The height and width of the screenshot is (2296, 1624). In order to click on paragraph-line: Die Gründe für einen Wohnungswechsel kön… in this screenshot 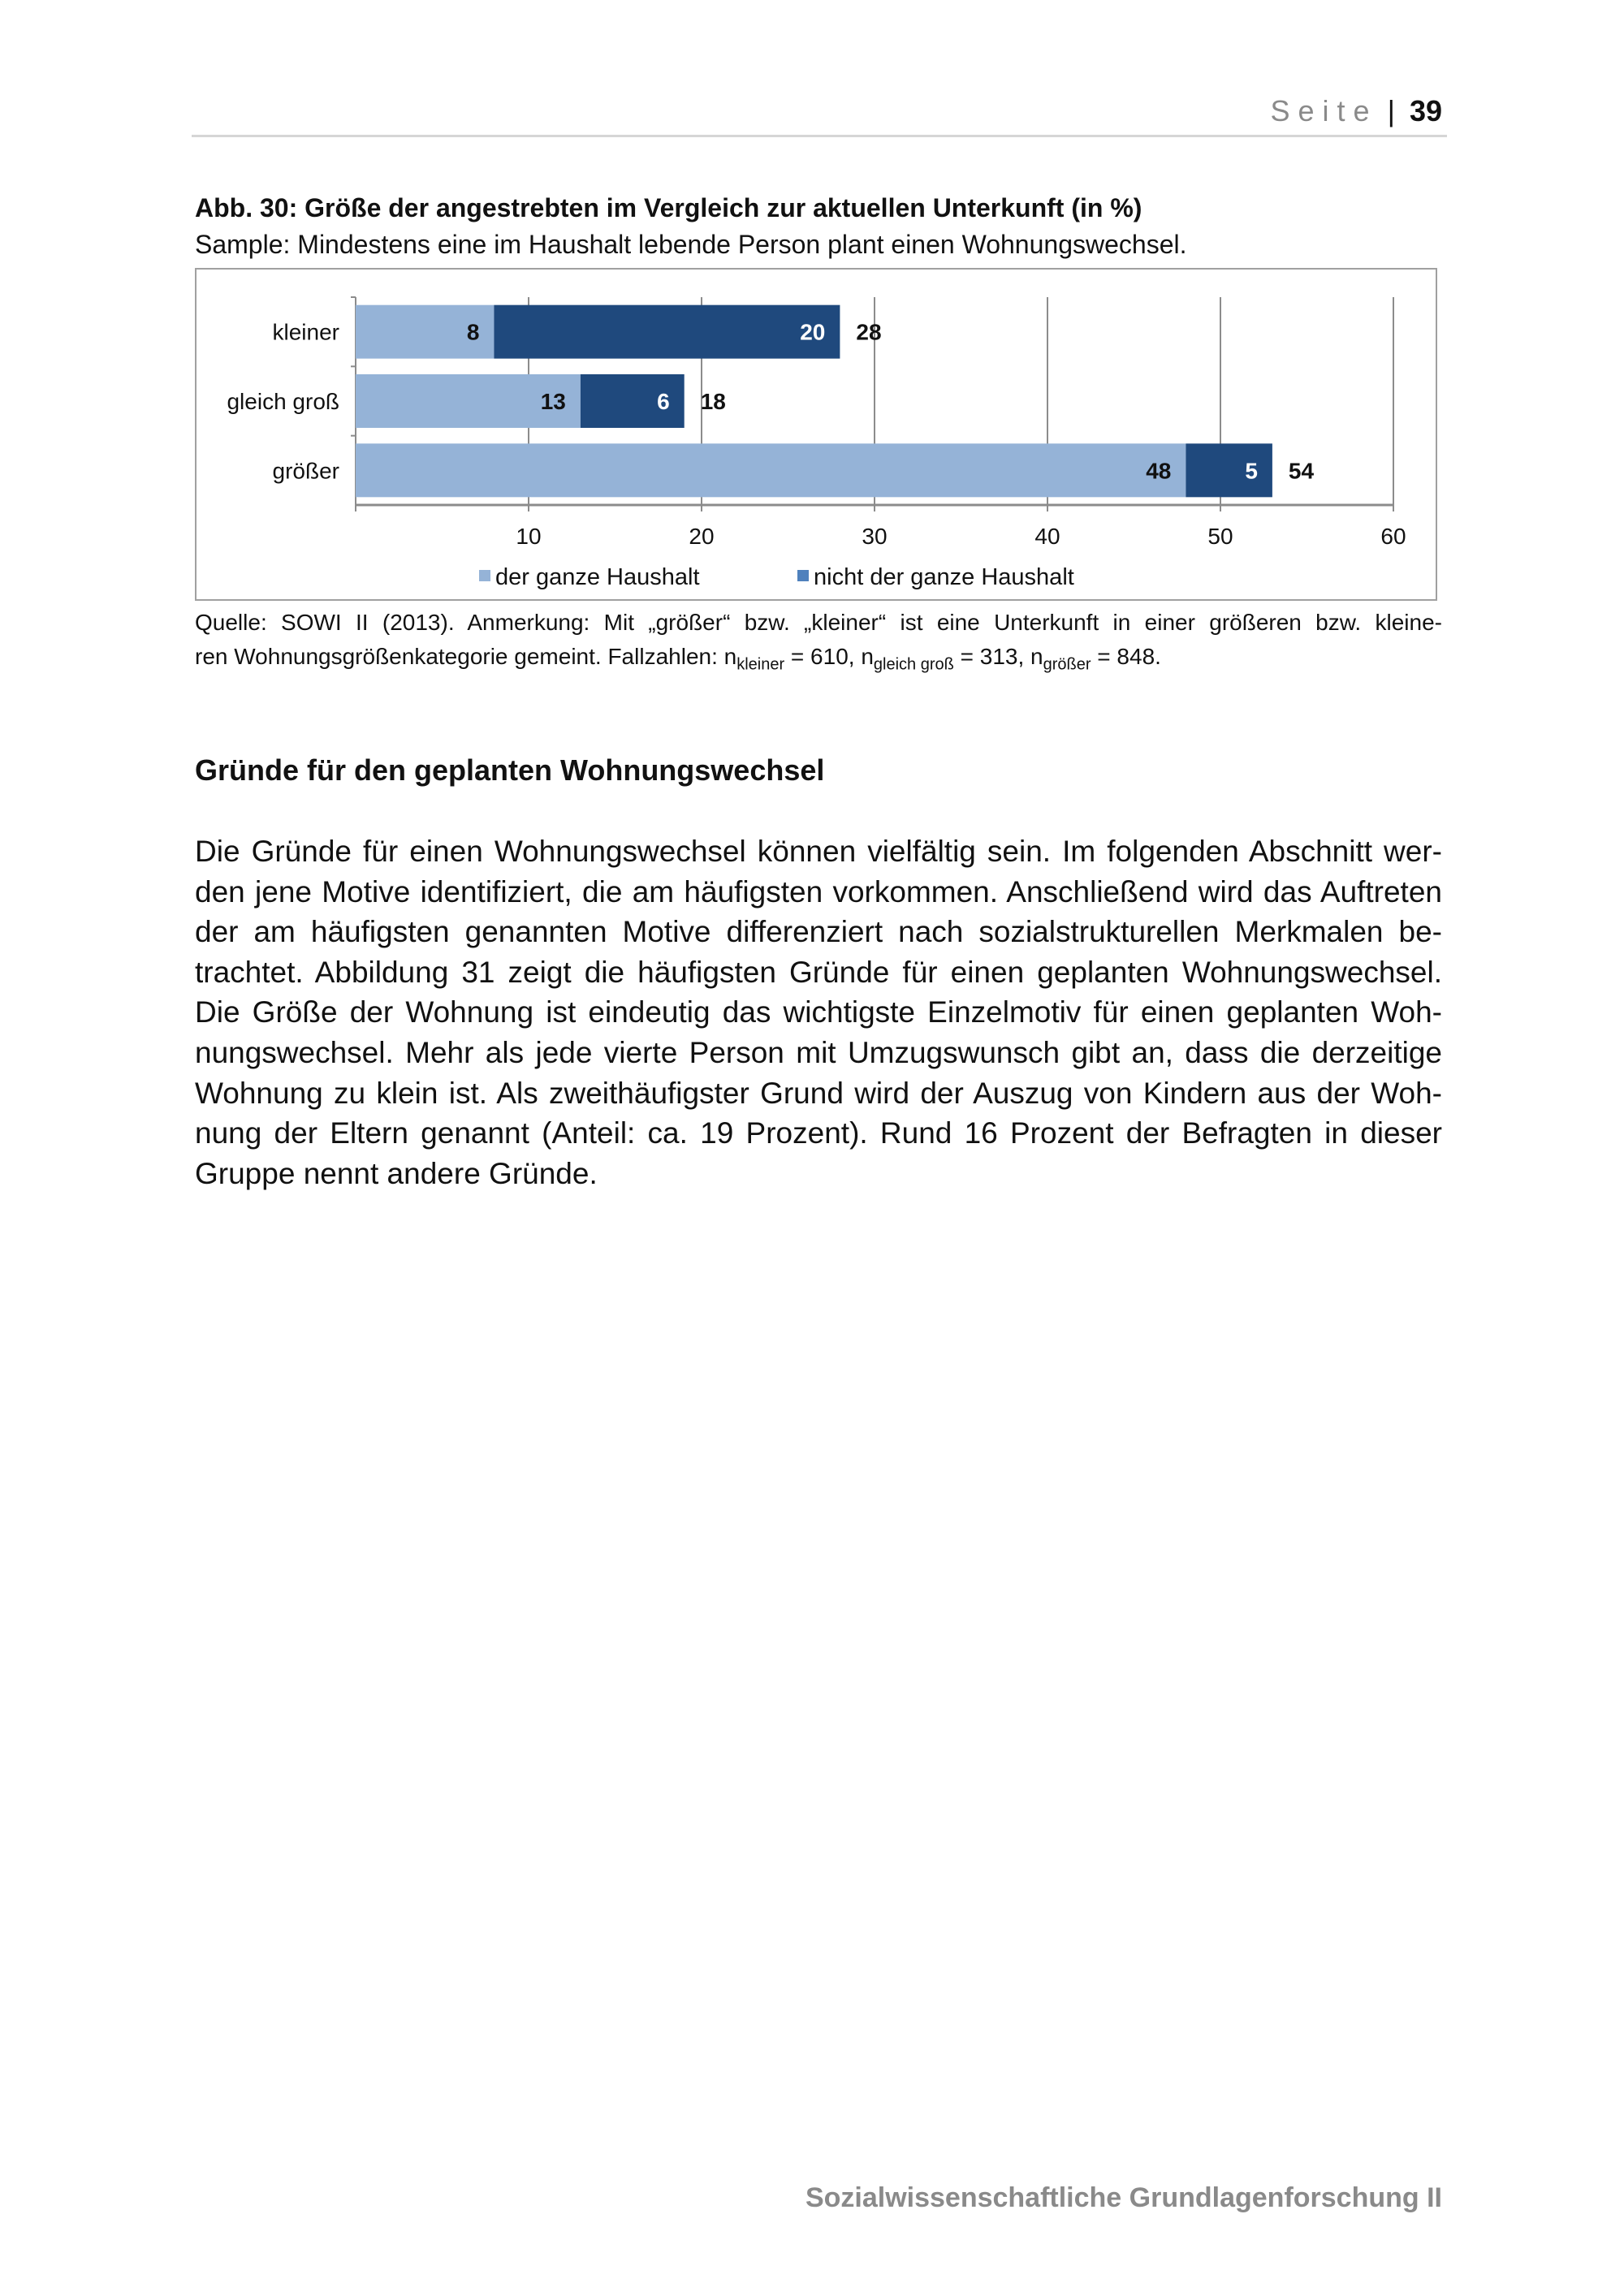, I will do `click(819, 851)`.